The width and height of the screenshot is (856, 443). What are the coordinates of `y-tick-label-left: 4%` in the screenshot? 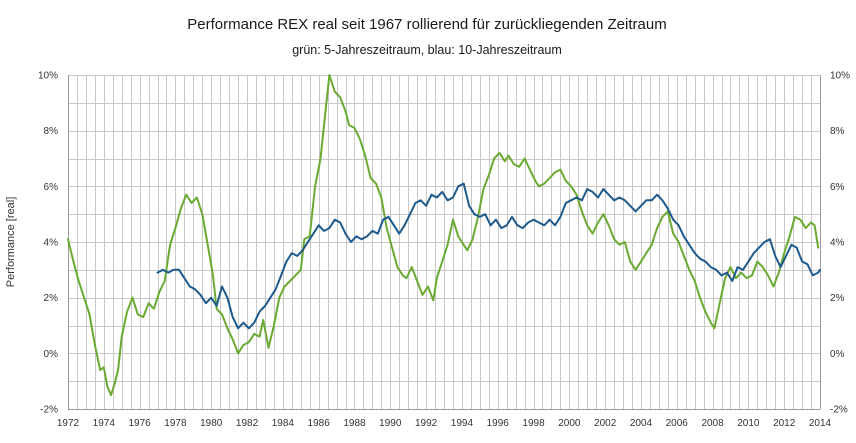 It's located at (51, 243).